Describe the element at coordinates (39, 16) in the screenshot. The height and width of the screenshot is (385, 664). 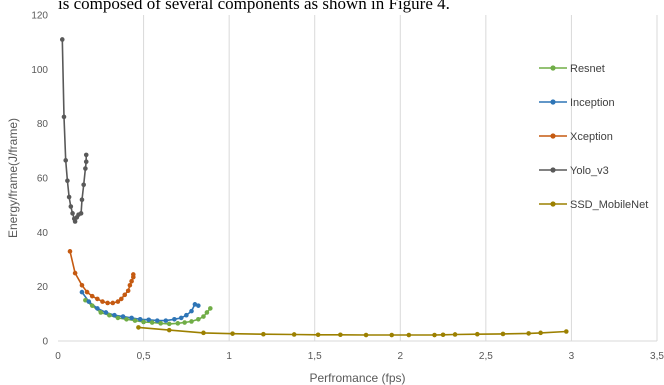
I see `y-tick-label: 120` at that location.